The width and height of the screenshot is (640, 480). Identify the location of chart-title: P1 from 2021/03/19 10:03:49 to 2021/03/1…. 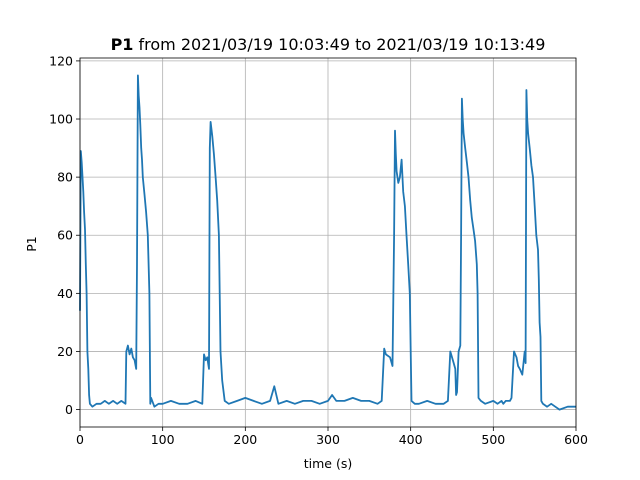
(328, 44).